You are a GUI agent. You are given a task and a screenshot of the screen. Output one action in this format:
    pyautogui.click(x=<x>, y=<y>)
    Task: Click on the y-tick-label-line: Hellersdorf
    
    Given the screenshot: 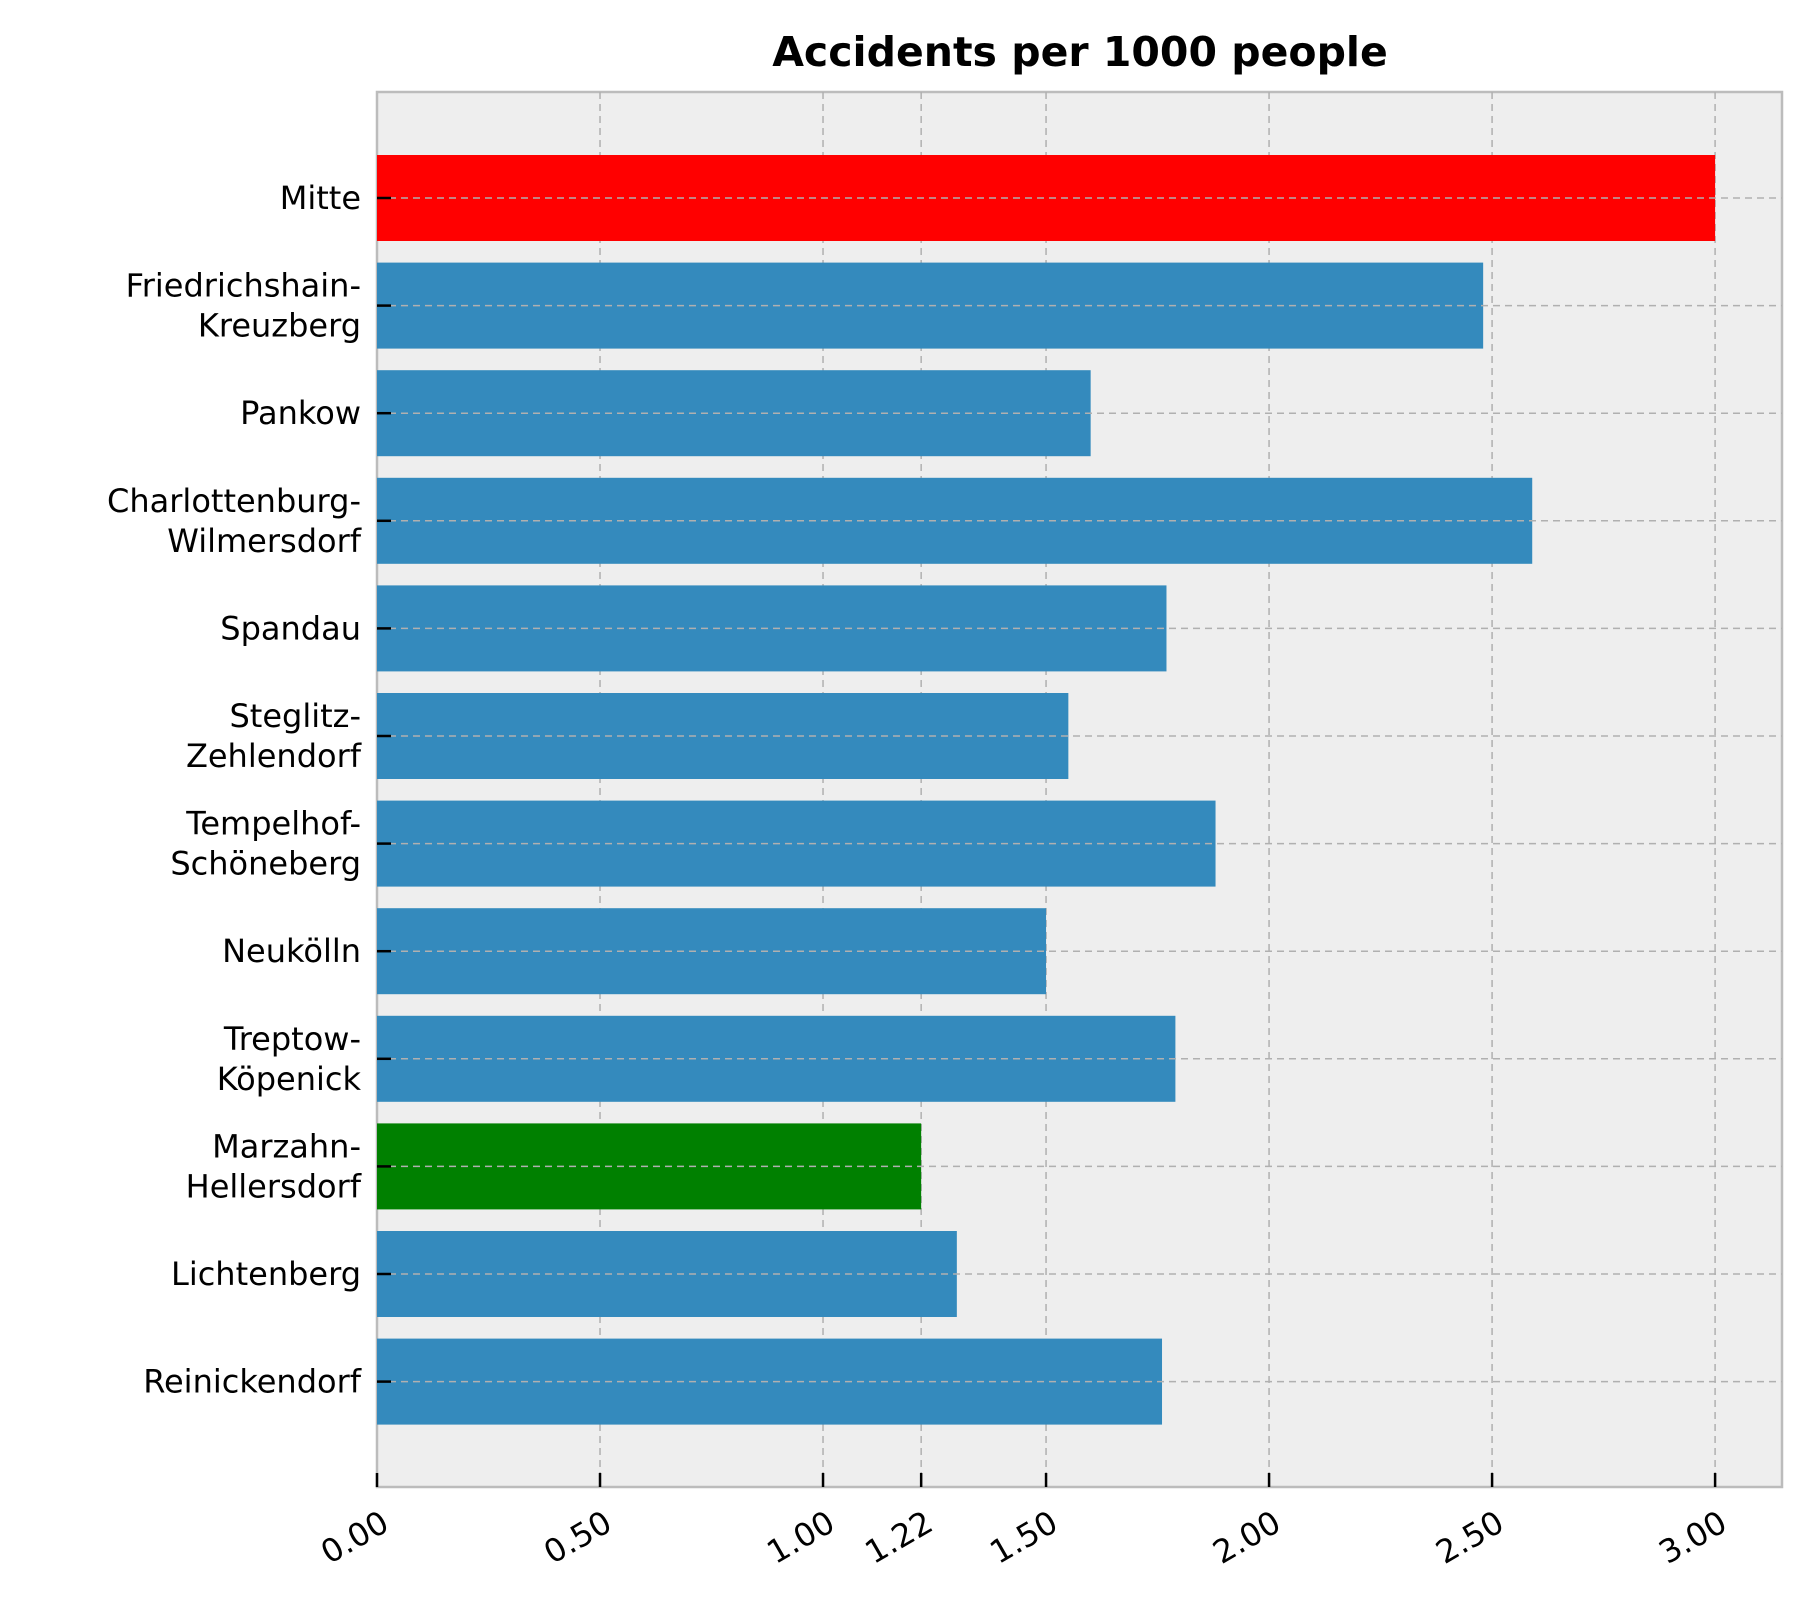 What is the action you would take?
    pyautogui.click(x=274, y=1186)
    